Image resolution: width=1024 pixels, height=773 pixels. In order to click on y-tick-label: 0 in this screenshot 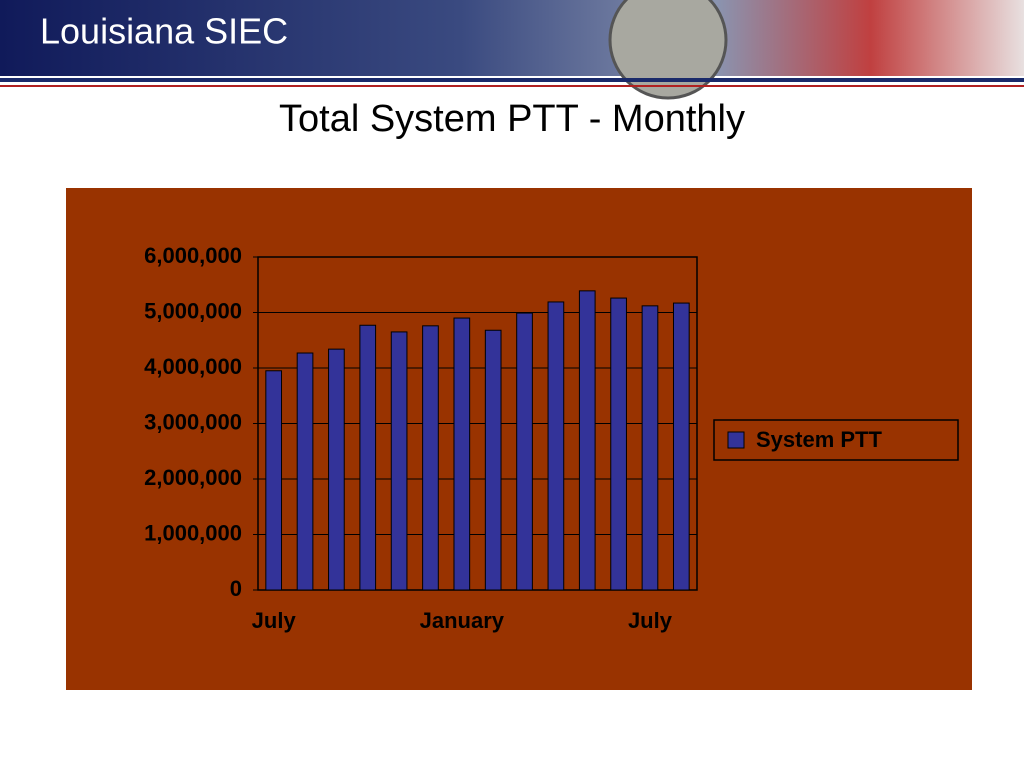, I will do `click(236, 588)`.